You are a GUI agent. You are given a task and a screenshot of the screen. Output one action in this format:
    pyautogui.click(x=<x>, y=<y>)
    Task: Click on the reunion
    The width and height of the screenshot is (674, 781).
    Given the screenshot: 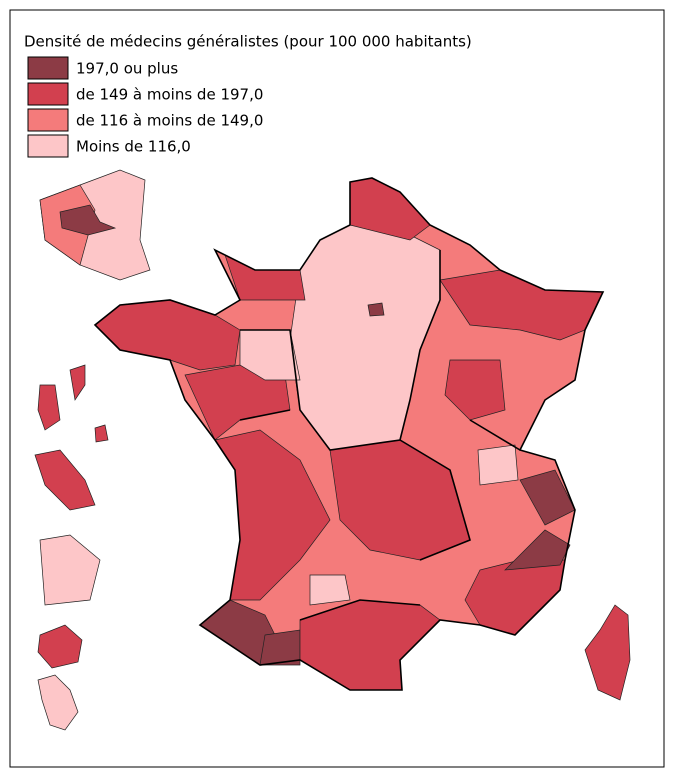 What is the action you would take?
    pyautogui.click(x=60, y=646)
    